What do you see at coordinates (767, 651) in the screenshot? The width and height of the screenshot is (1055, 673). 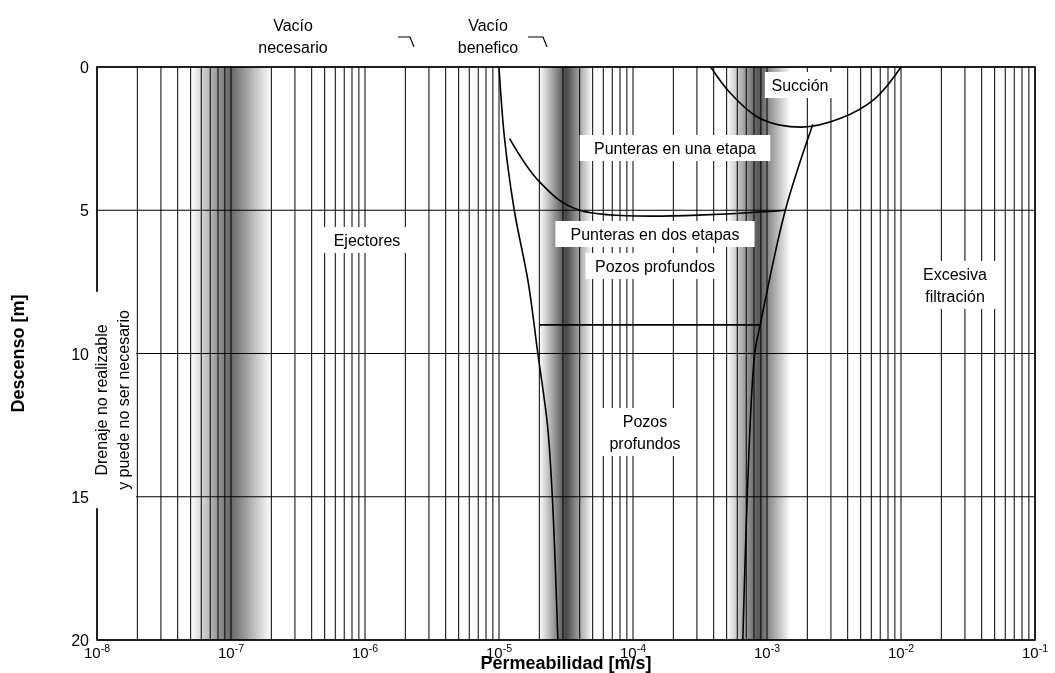 I see `x-tick-label: 10$^{-3}$` at bounding box center [767, 651].